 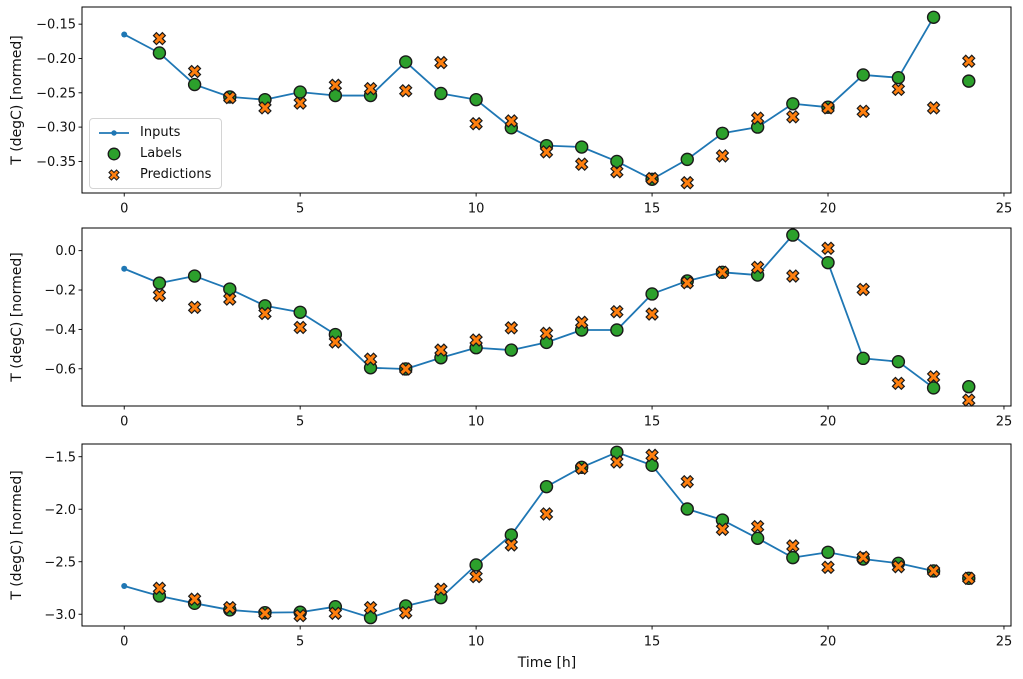 What do you see at coordinates (60, 510) in the screenshot?
I see `y-tick-label: −2.0` at bounding box center [60, 510].